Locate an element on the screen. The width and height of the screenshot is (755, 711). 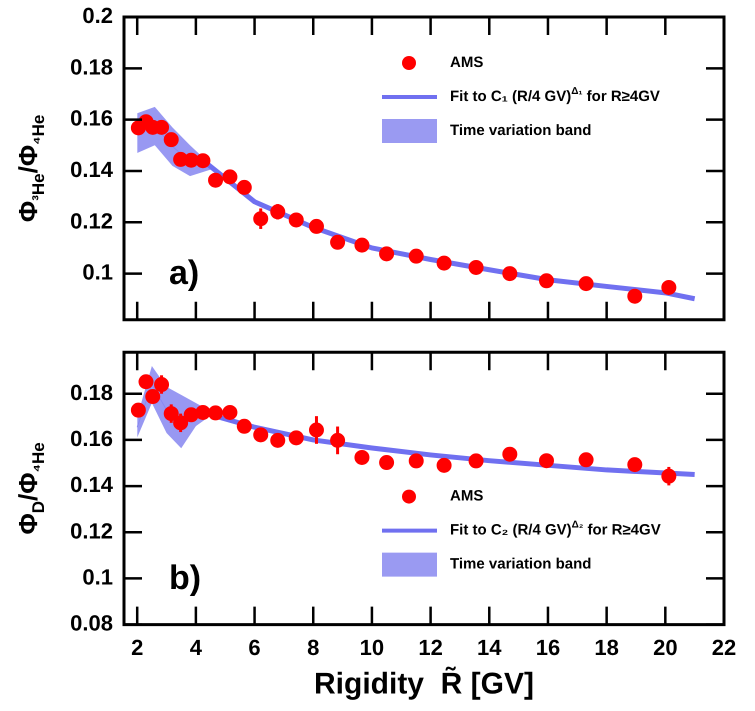
x-axis-title: Rigidity R̃ [GV] is located at coordinates (424, 683).